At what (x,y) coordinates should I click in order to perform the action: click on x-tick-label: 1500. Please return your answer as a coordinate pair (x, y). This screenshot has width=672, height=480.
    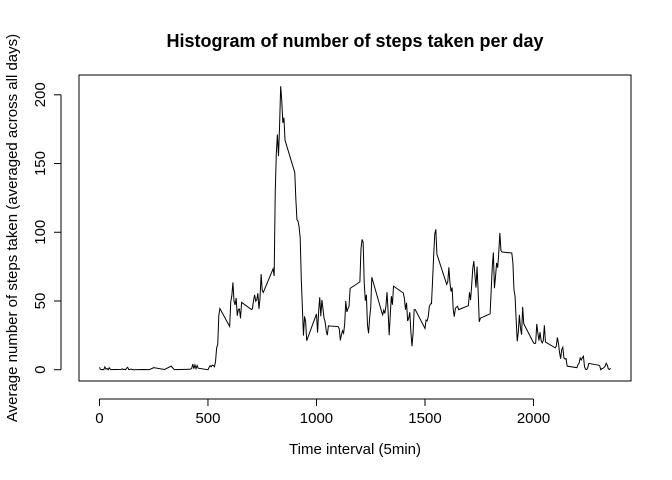
    Looking at the image, I should click on (424, 418).